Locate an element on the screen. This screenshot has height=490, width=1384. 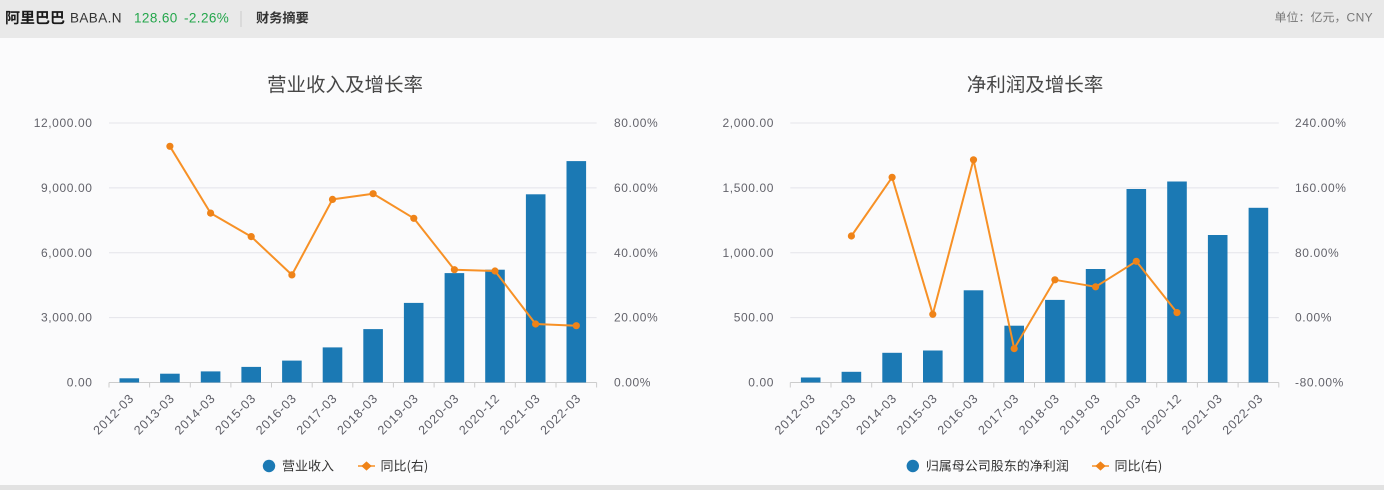
svg-text: 1,000.00 is located at coordinates (748, 253).